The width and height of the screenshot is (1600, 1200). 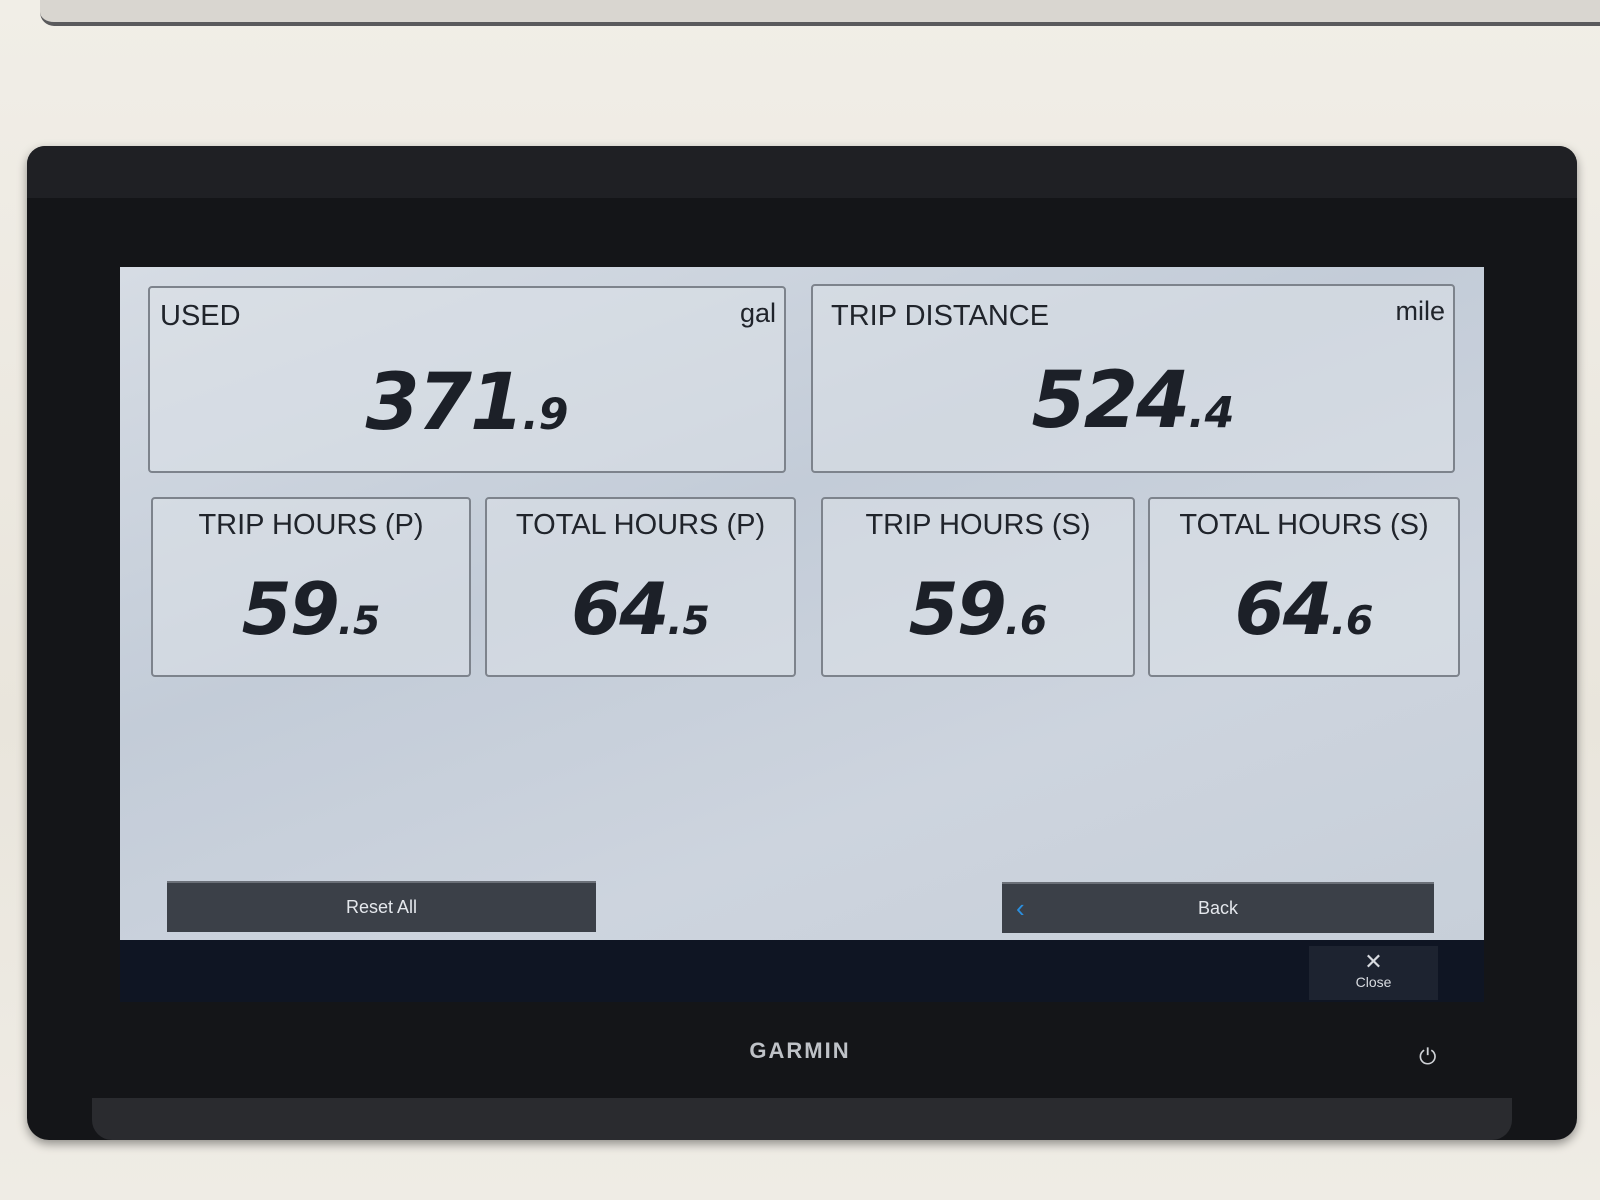 I want to click on close-label: Close, so click(x=1373, y=982).